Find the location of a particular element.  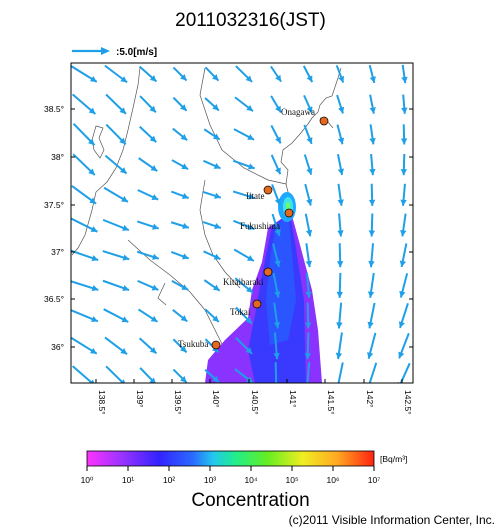

page-title: 2011032316(JST) is located at coordinates (250, 20).